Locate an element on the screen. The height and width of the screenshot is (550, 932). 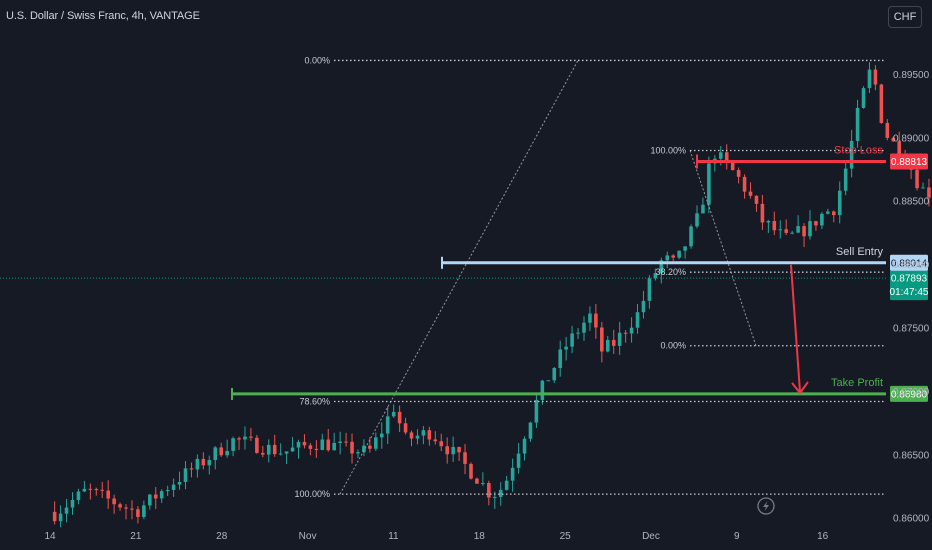
sell-entry-price: 0.88014 is located at coordinates (909, 263).